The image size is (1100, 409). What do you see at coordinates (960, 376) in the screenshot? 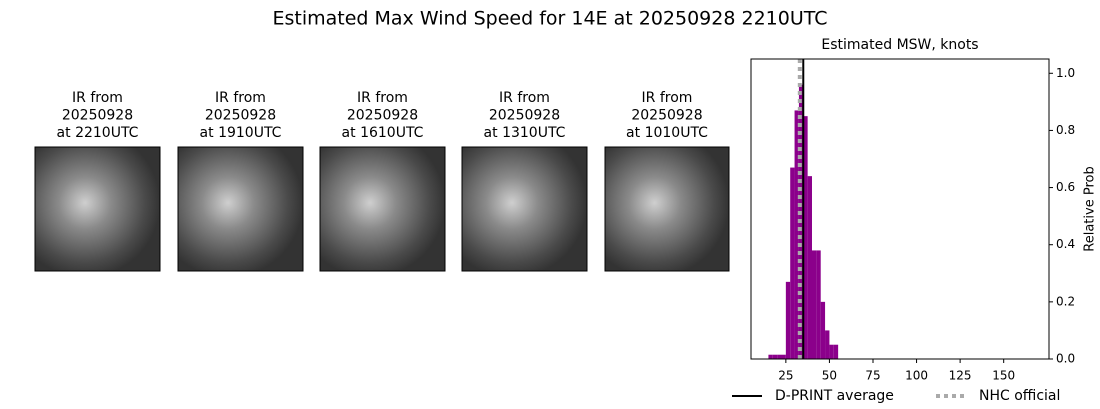
I see `x-tick-label: 125` at bounding box center [960, 376].